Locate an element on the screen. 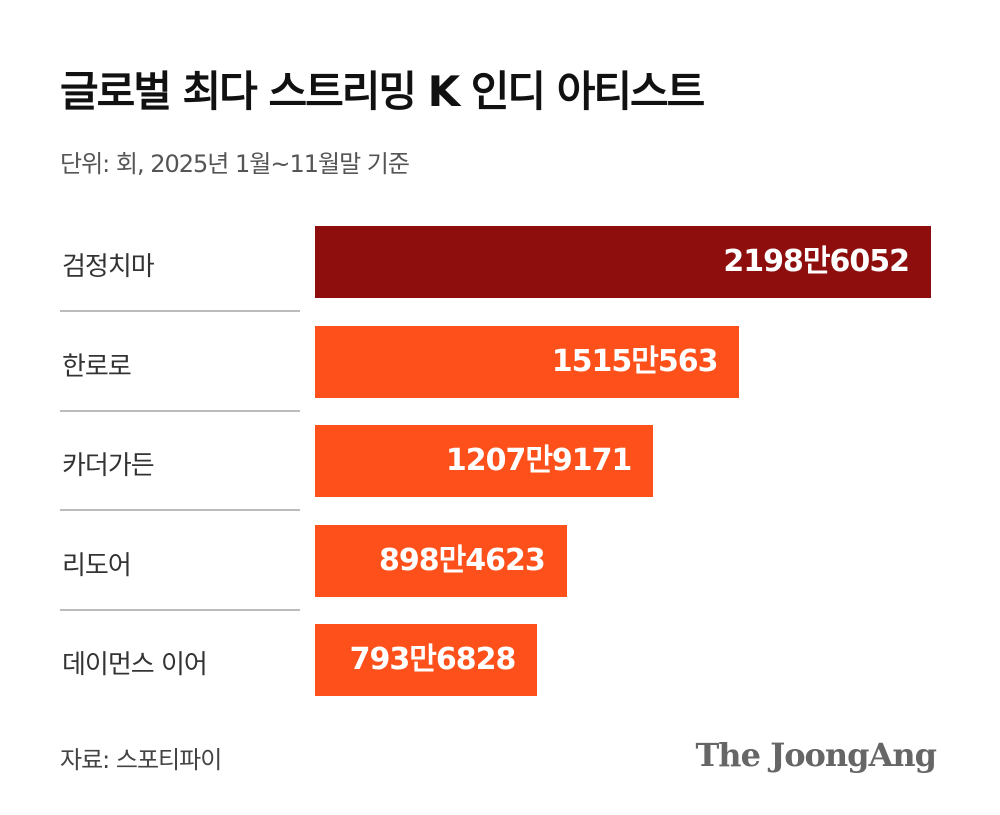 The image size is (1000, 815). data-label: 1515만563 is located at coordinates (635, 361).